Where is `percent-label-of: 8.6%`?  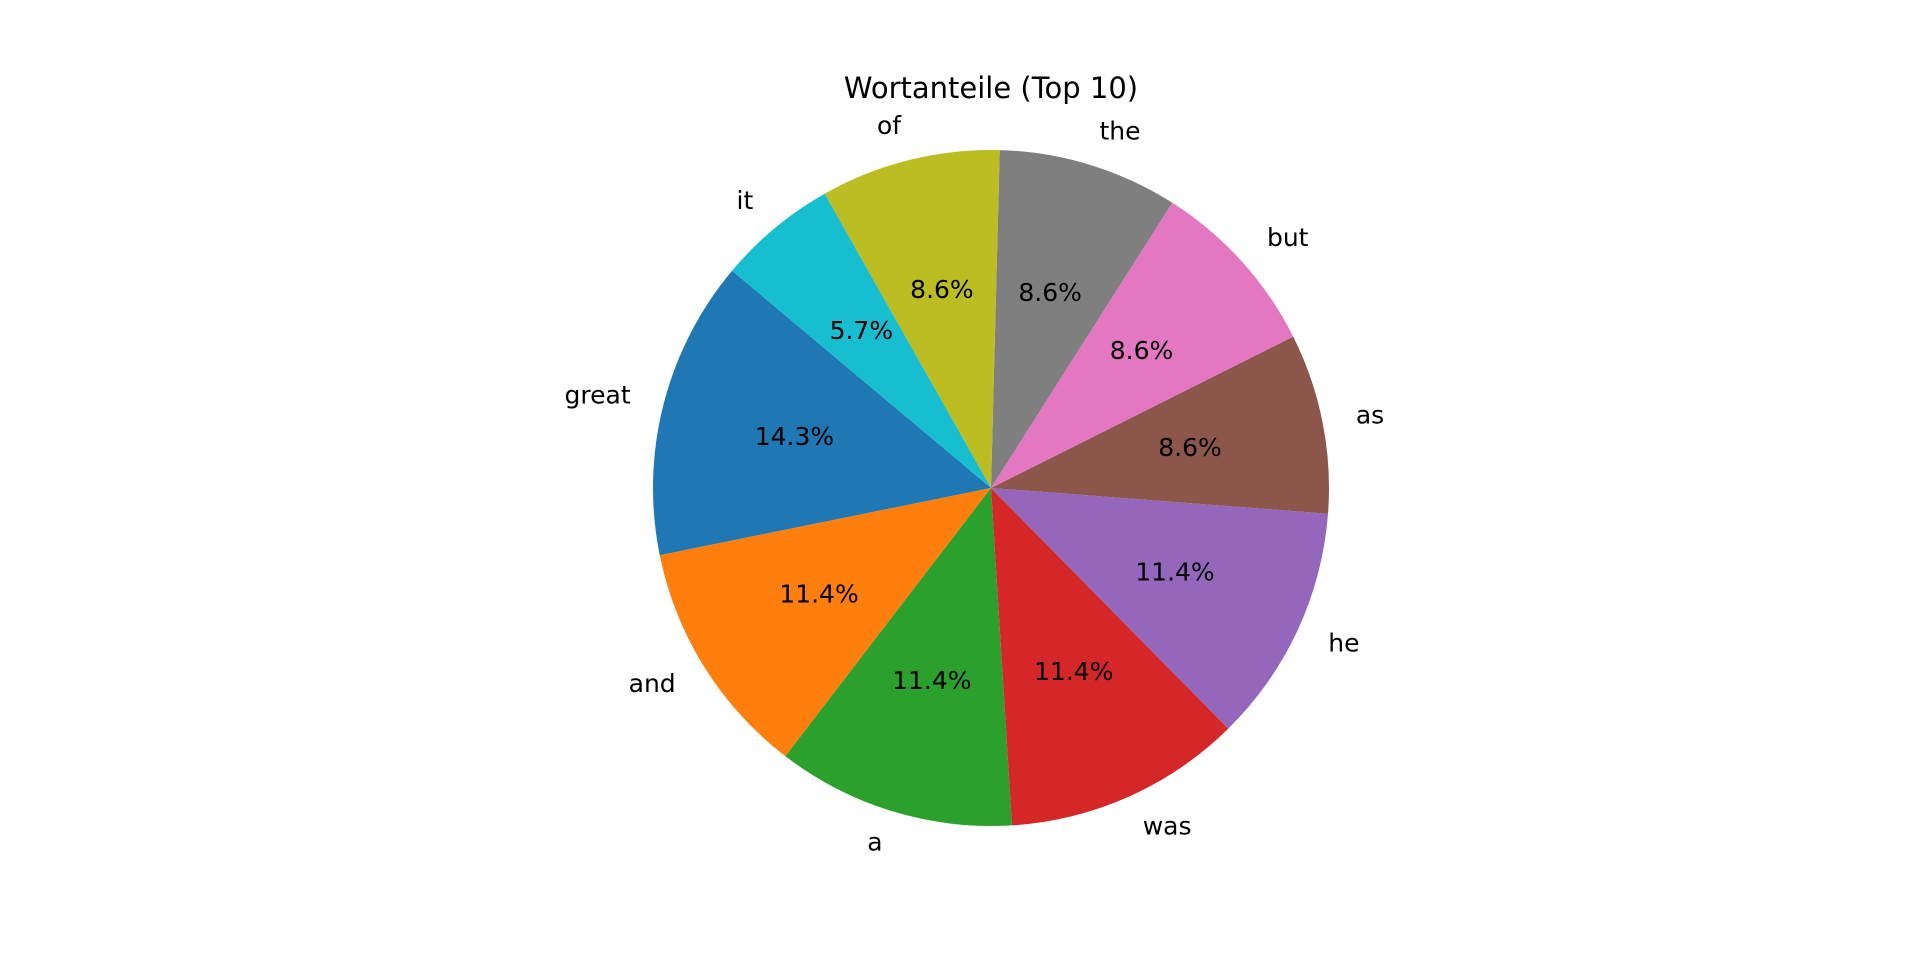 percent-label-of: 8.6% is located at coordinates (942, 289).